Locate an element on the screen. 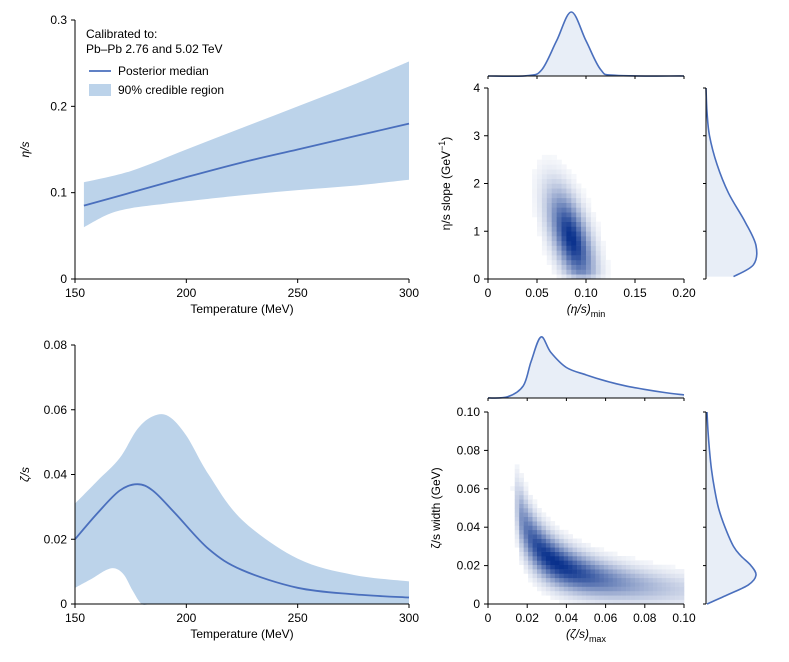 This screenshot has height=662, width=789. y-tick-label: 0 is located at coordinates (63, 279).